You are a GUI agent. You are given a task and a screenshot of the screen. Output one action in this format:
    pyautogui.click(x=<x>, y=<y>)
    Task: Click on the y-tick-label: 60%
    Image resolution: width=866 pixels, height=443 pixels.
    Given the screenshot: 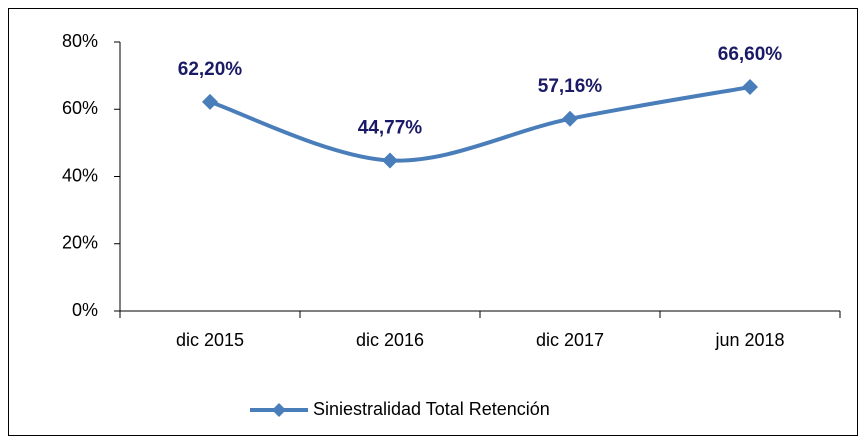 What is the action you would take?
    pyautogui.click(x=80, y=108)
    